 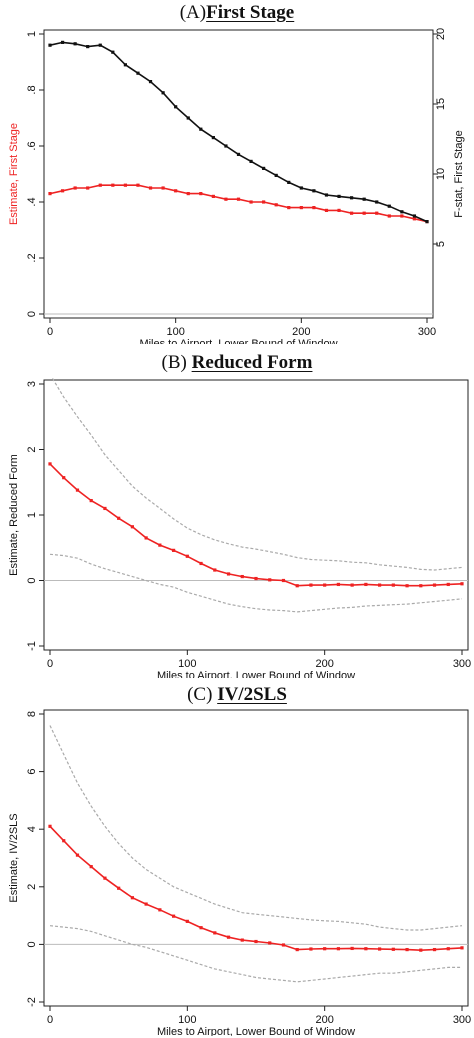 I want to click on panel-a-title: (A)First Stage, so click(x=237, y=13).